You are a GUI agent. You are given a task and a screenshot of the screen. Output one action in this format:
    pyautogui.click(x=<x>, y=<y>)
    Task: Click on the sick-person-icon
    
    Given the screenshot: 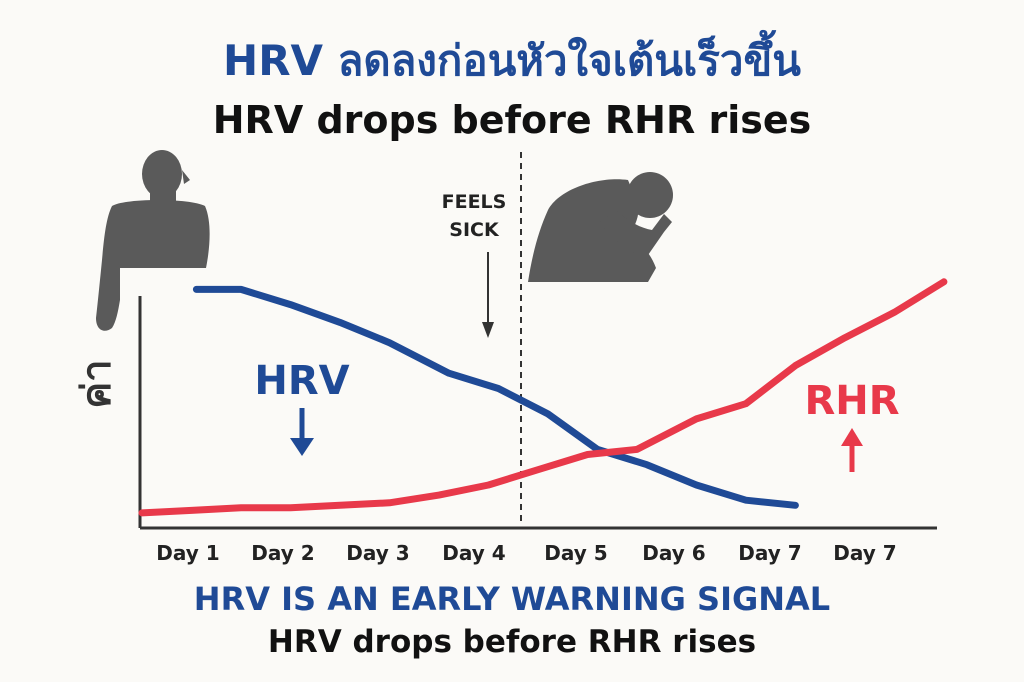 What is the action you would take?
    pyautogui.click(x=600, y=227)
    